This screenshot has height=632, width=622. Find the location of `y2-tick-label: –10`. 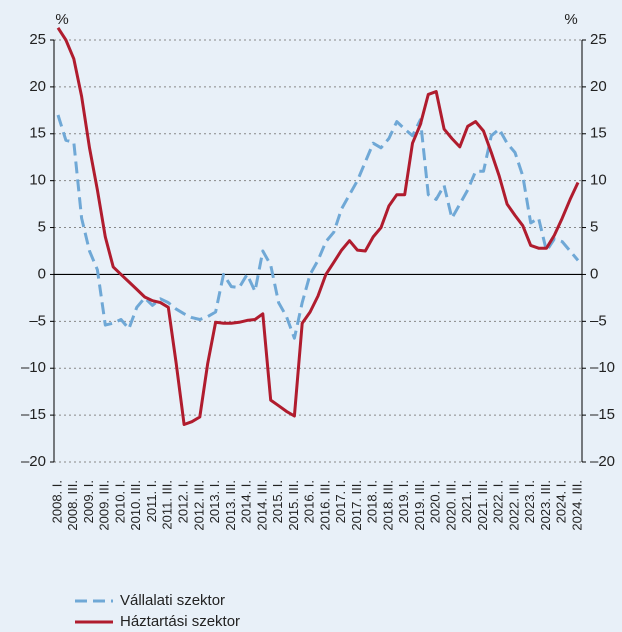

y2-tick-label: –10 is located at coordinates (602, 367).